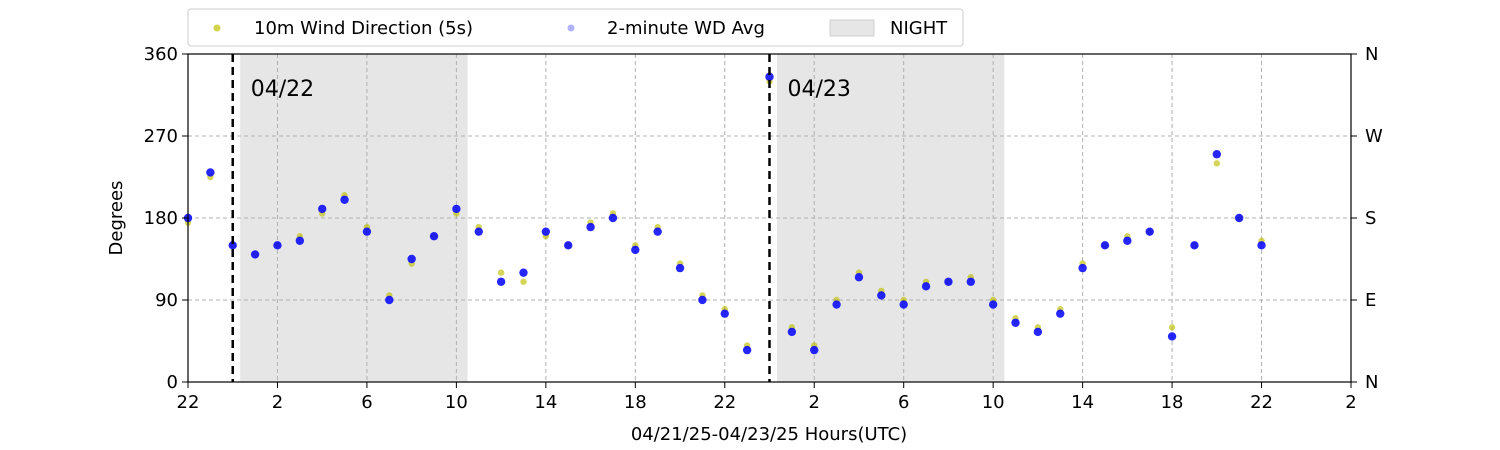 The height and width of the screenshot is (450, 1500). I want to click on y-tick-label: 0, so click(172, 382).